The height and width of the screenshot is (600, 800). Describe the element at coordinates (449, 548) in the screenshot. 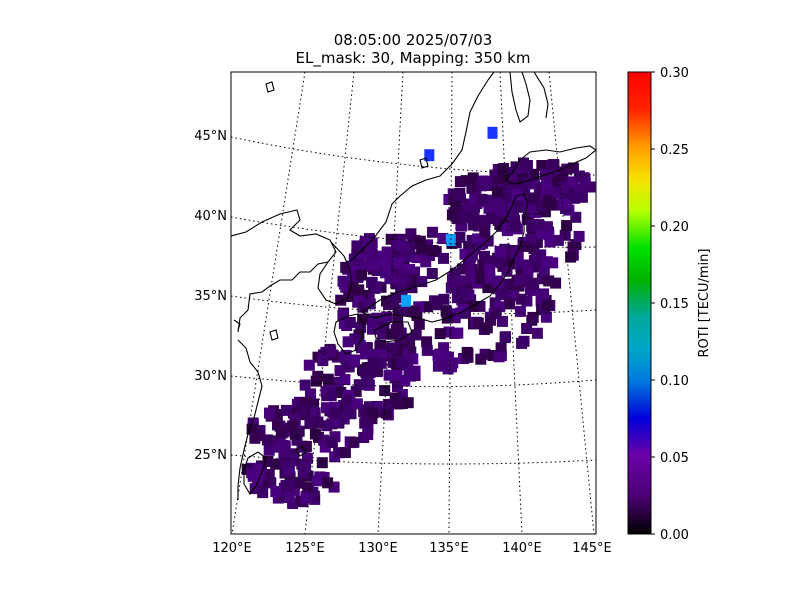

I see `lon-label-135: 135°E` at that location.